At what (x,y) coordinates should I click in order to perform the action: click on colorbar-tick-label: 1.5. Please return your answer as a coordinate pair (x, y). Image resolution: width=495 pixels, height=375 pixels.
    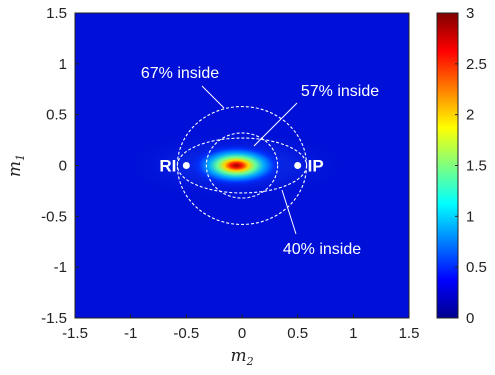
    Looking at the image, I should click on (476, 166).